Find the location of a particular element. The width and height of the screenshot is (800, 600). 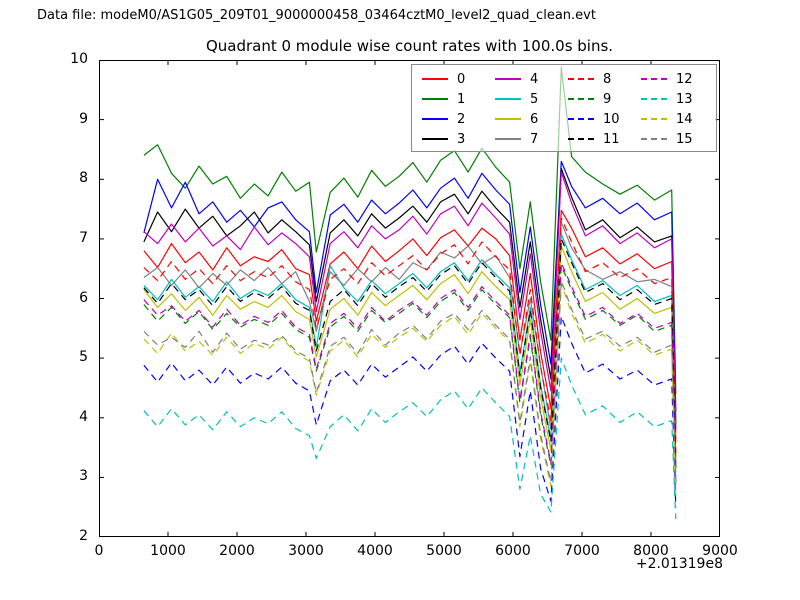

legend-item-3: 3 is located at coordinates (454, 139).